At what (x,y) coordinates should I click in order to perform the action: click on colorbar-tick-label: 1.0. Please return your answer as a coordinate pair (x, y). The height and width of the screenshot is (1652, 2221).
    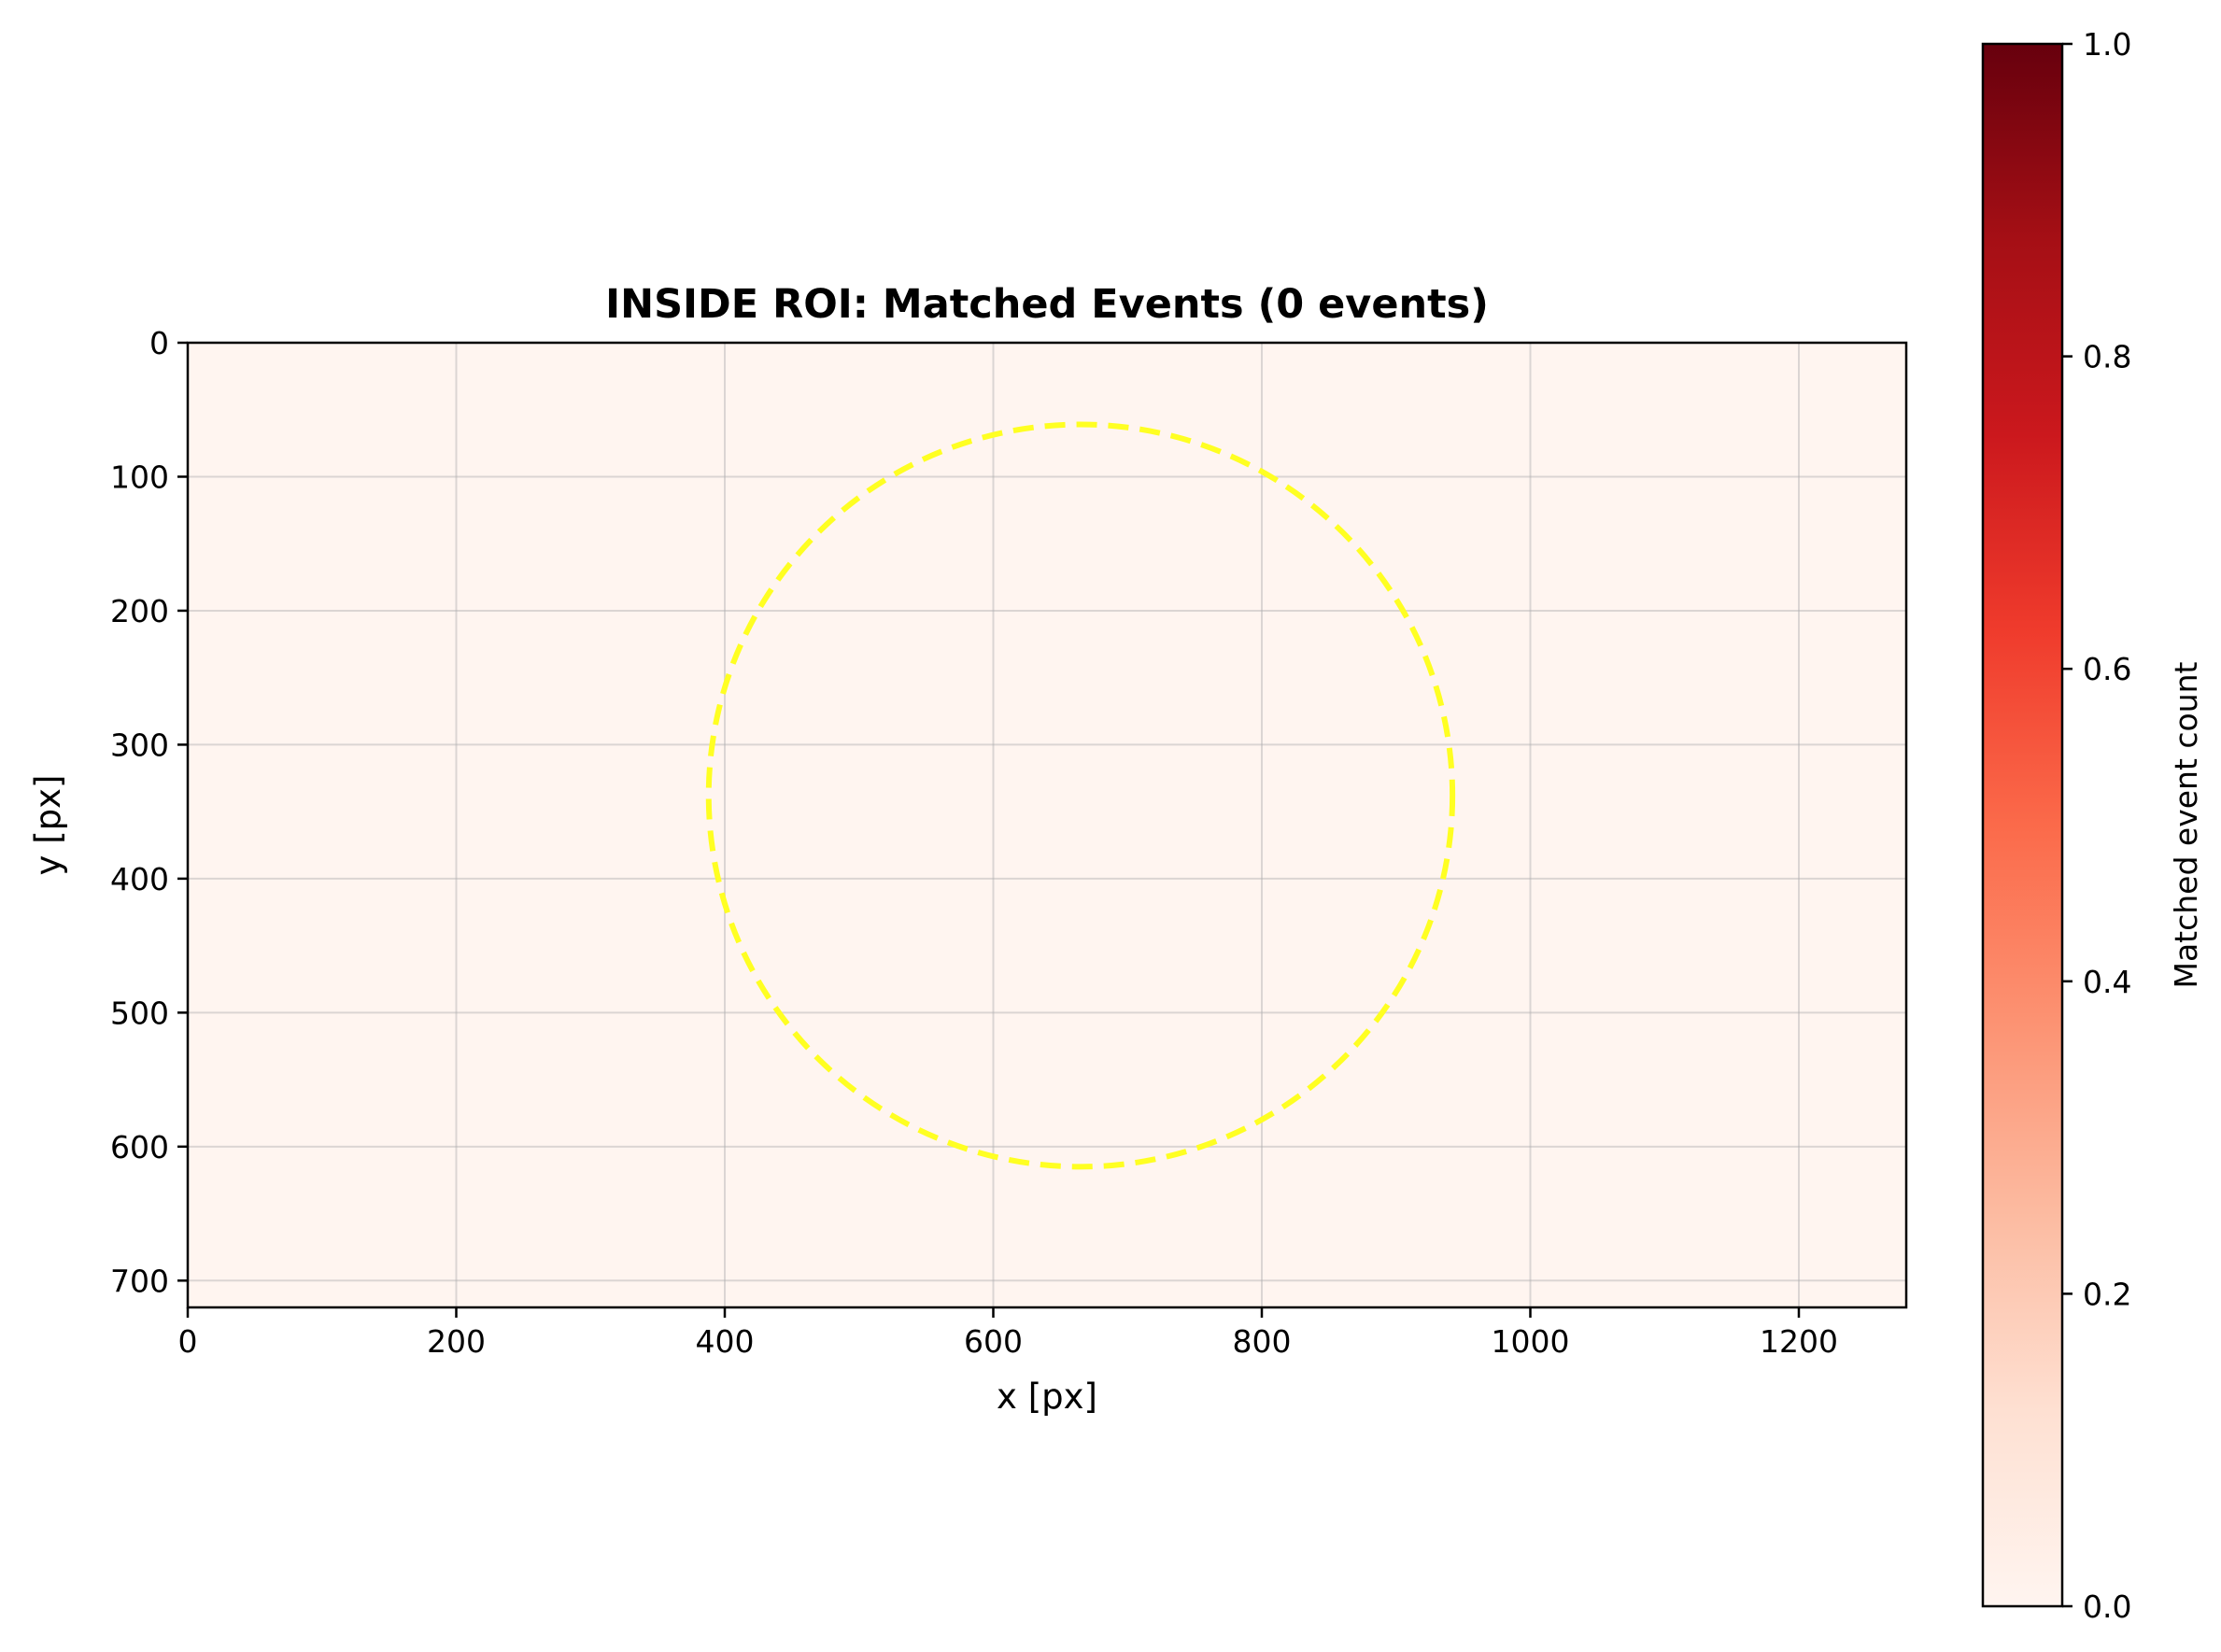
    Looking at the image, I should click on (2107, 44).